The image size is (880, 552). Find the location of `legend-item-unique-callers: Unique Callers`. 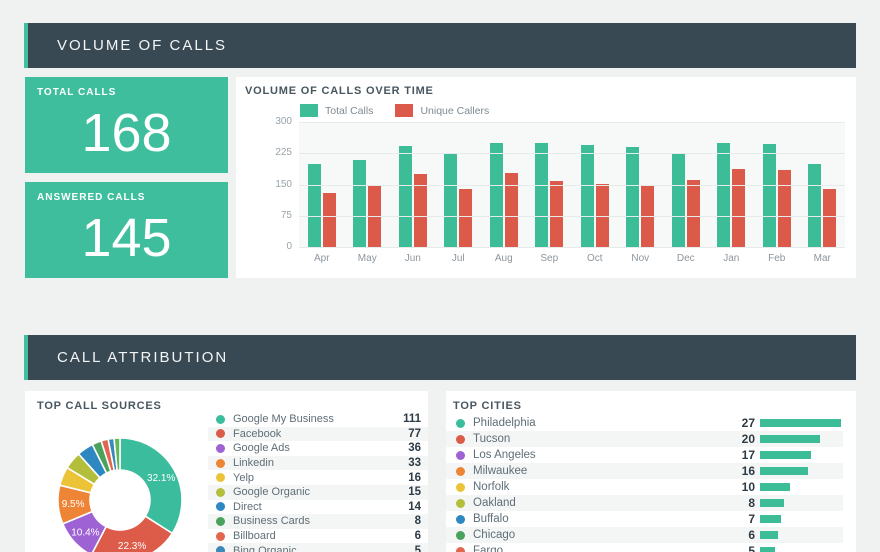

legend-item-unique-callers: Unique Callers is located at coordinates (442, 110).